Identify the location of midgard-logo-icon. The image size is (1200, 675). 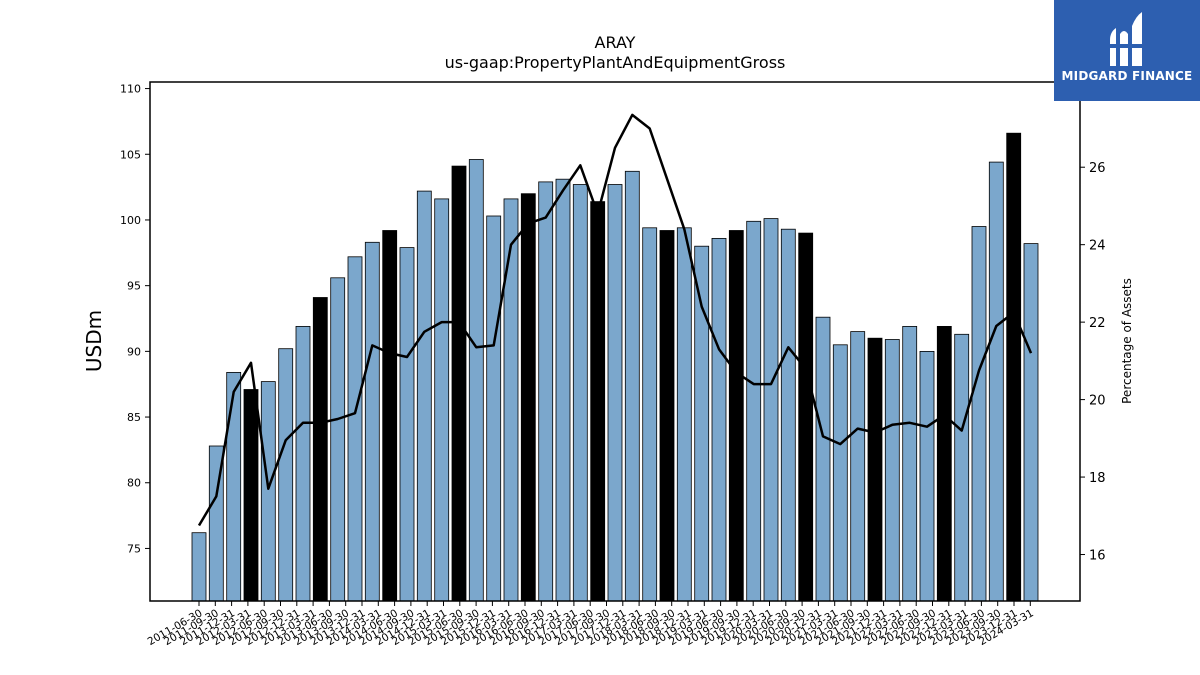
(1126, 39).